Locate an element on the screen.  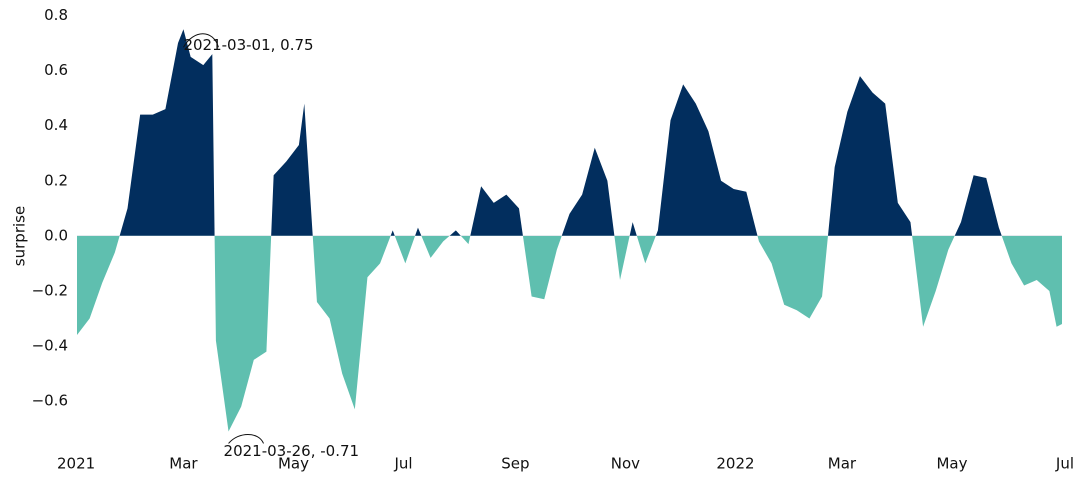
x-tick-label: Sep is located at coordinates (515, 464).